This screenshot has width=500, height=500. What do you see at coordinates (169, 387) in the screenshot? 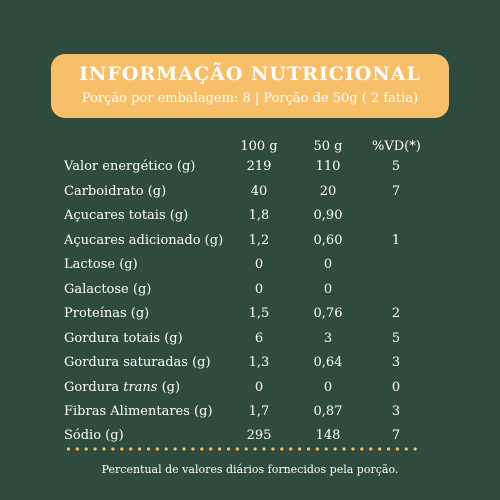
I see `nutrient-name-suffix: (g)` at bounding box center [169, 387].